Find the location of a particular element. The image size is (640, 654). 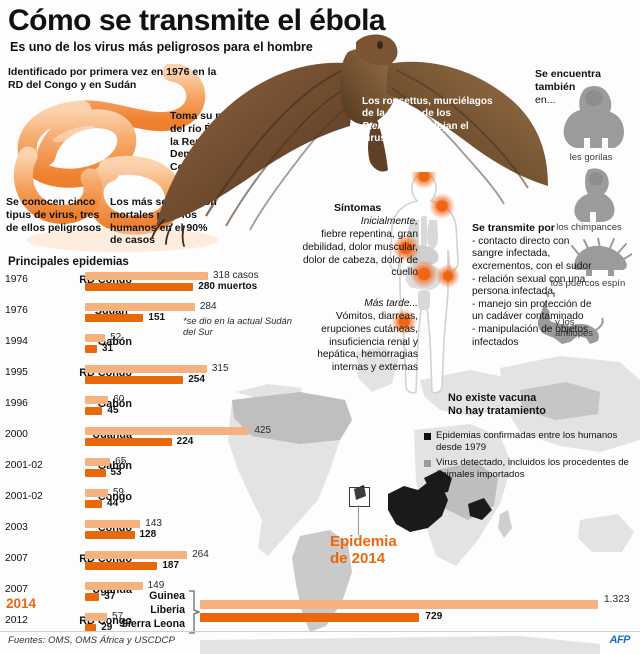

chart-label-deaths-value: 187 is located at coordinates (171, 565).